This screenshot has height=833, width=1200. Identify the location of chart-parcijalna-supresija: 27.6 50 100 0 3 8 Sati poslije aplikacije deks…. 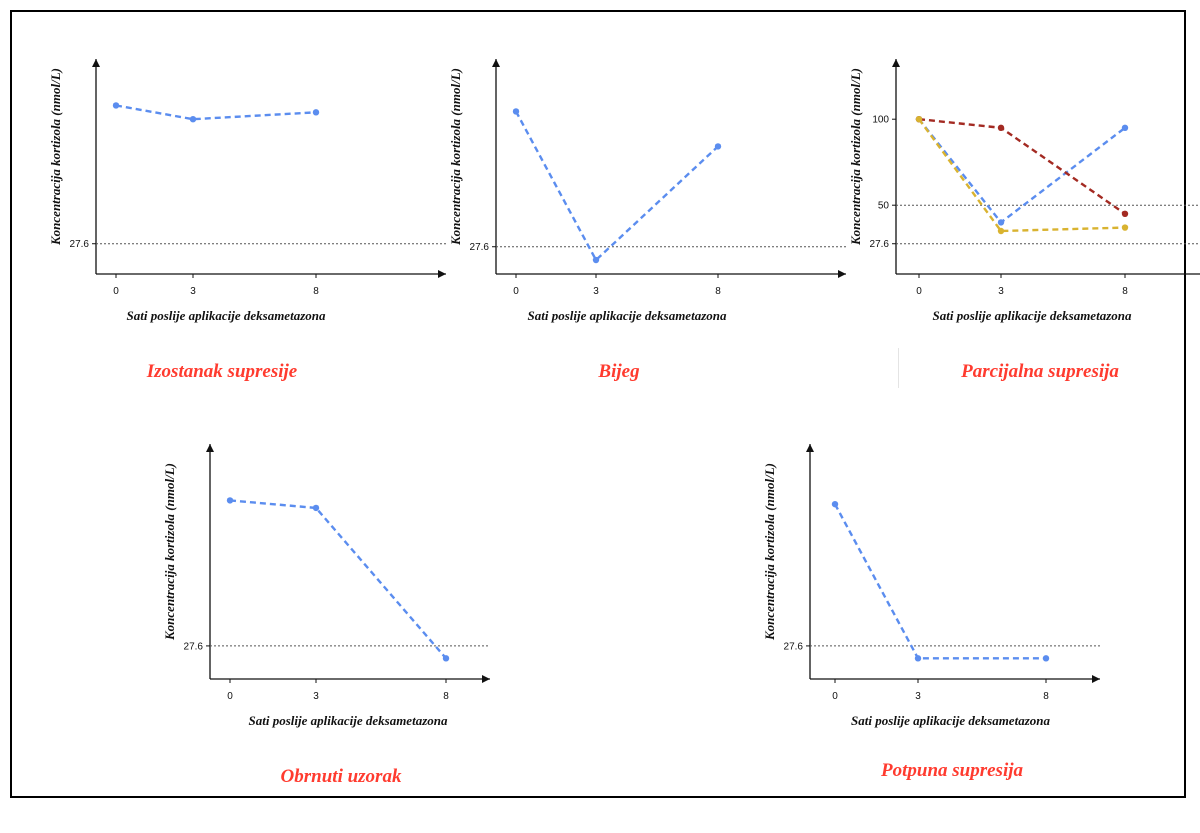
(1019, 252).